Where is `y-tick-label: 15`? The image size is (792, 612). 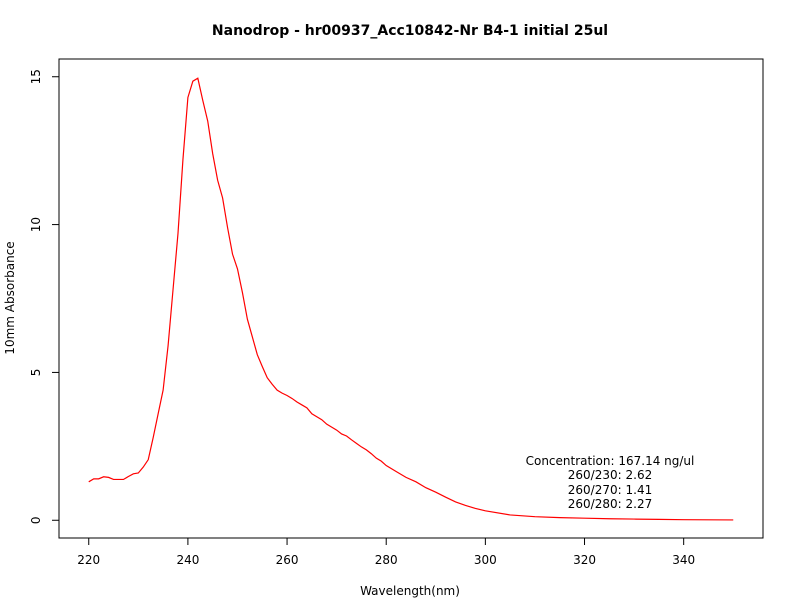
y-tick-label: 15 is located at coordinates (36, 76).